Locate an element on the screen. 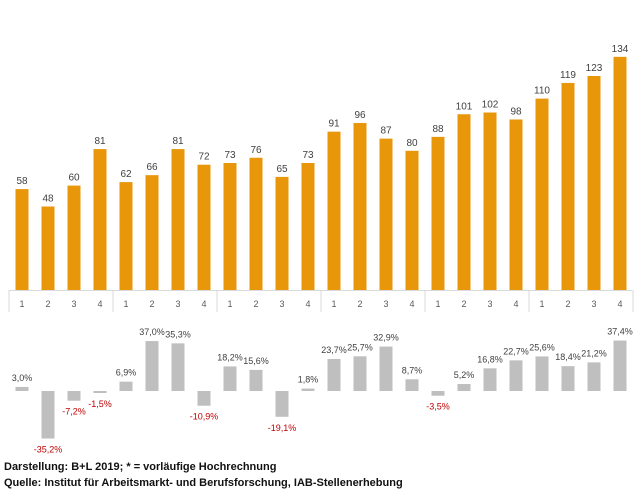  change-label: 21,2% is located at coordinates (594, 353).